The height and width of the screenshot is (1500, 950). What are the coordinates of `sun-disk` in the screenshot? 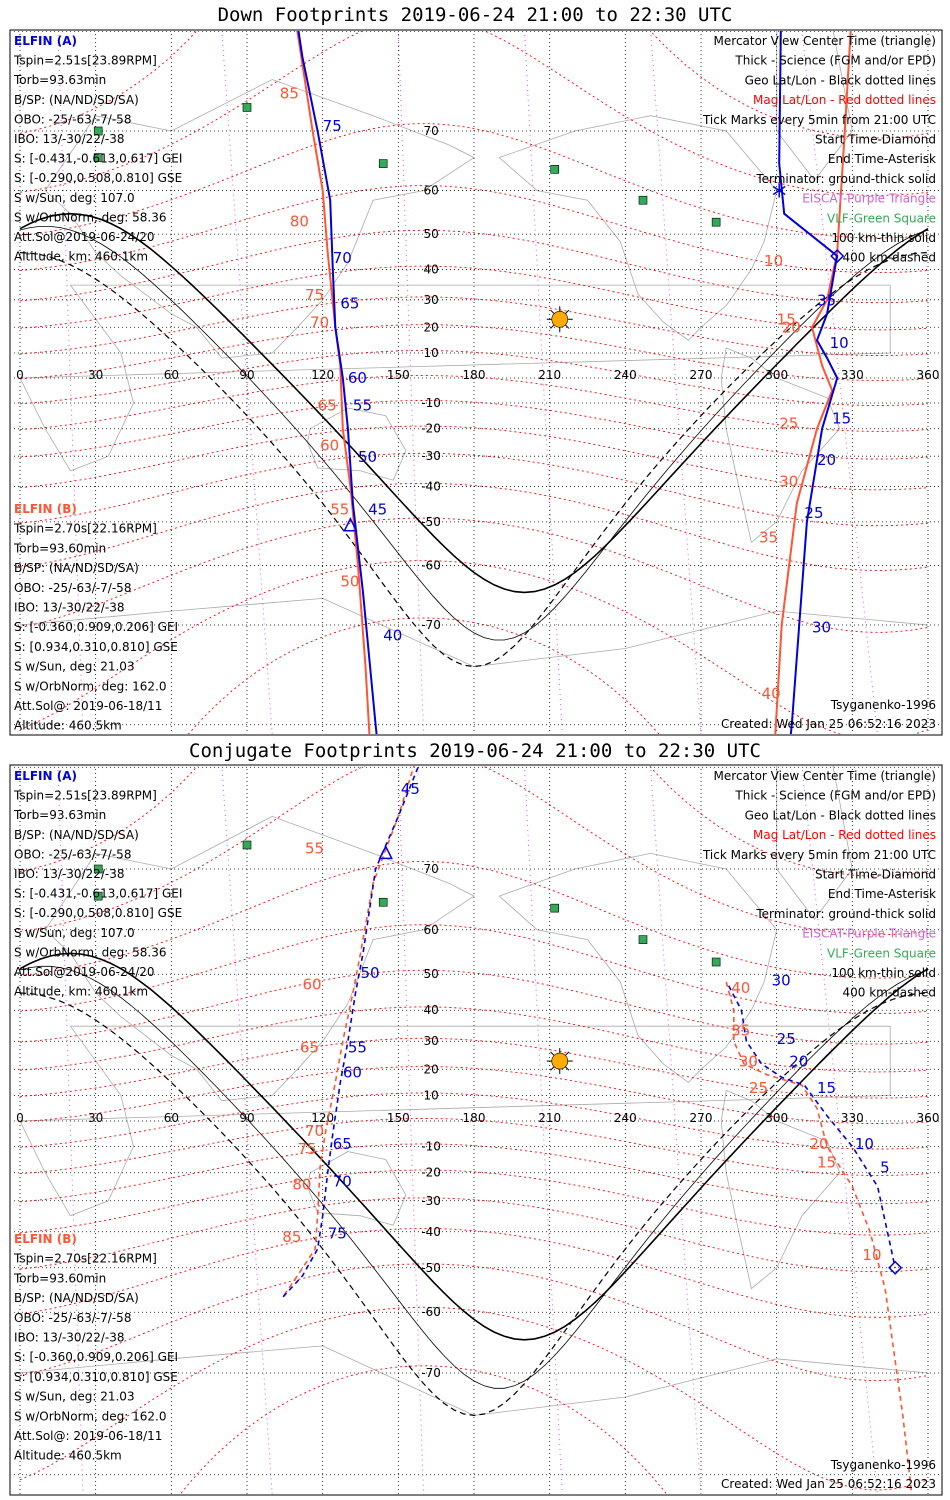 It's located at (560, 1061).